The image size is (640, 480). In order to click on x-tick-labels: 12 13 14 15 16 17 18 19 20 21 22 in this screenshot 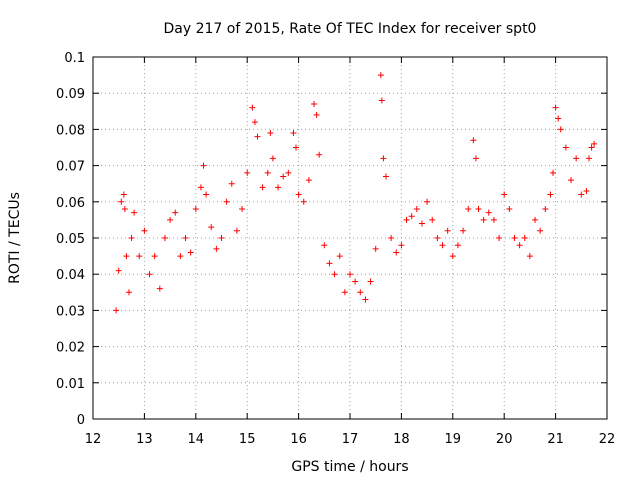, I will do `click(350, 439)`.